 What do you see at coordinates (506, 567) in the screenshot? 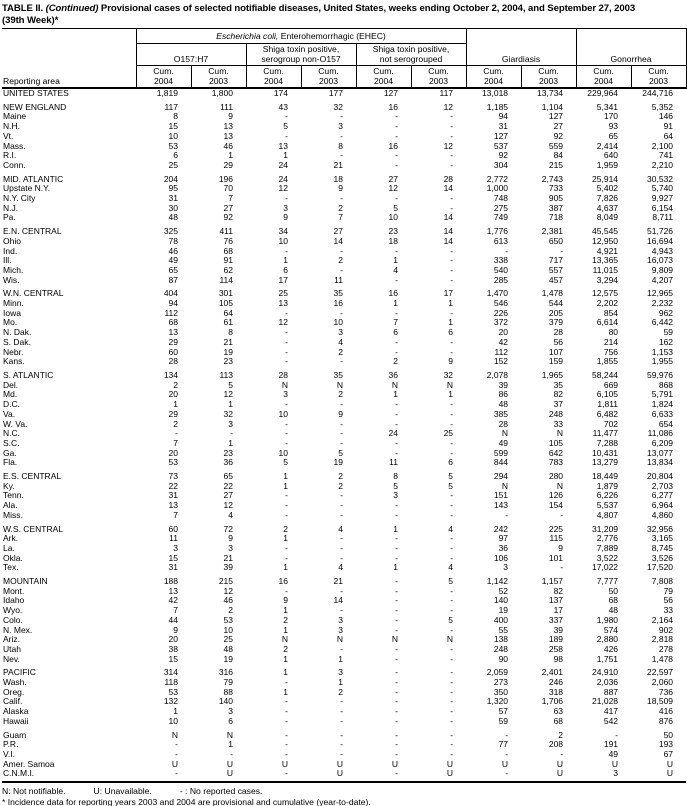
I see `cell-col7: 3` at bounding box center [506, 567].